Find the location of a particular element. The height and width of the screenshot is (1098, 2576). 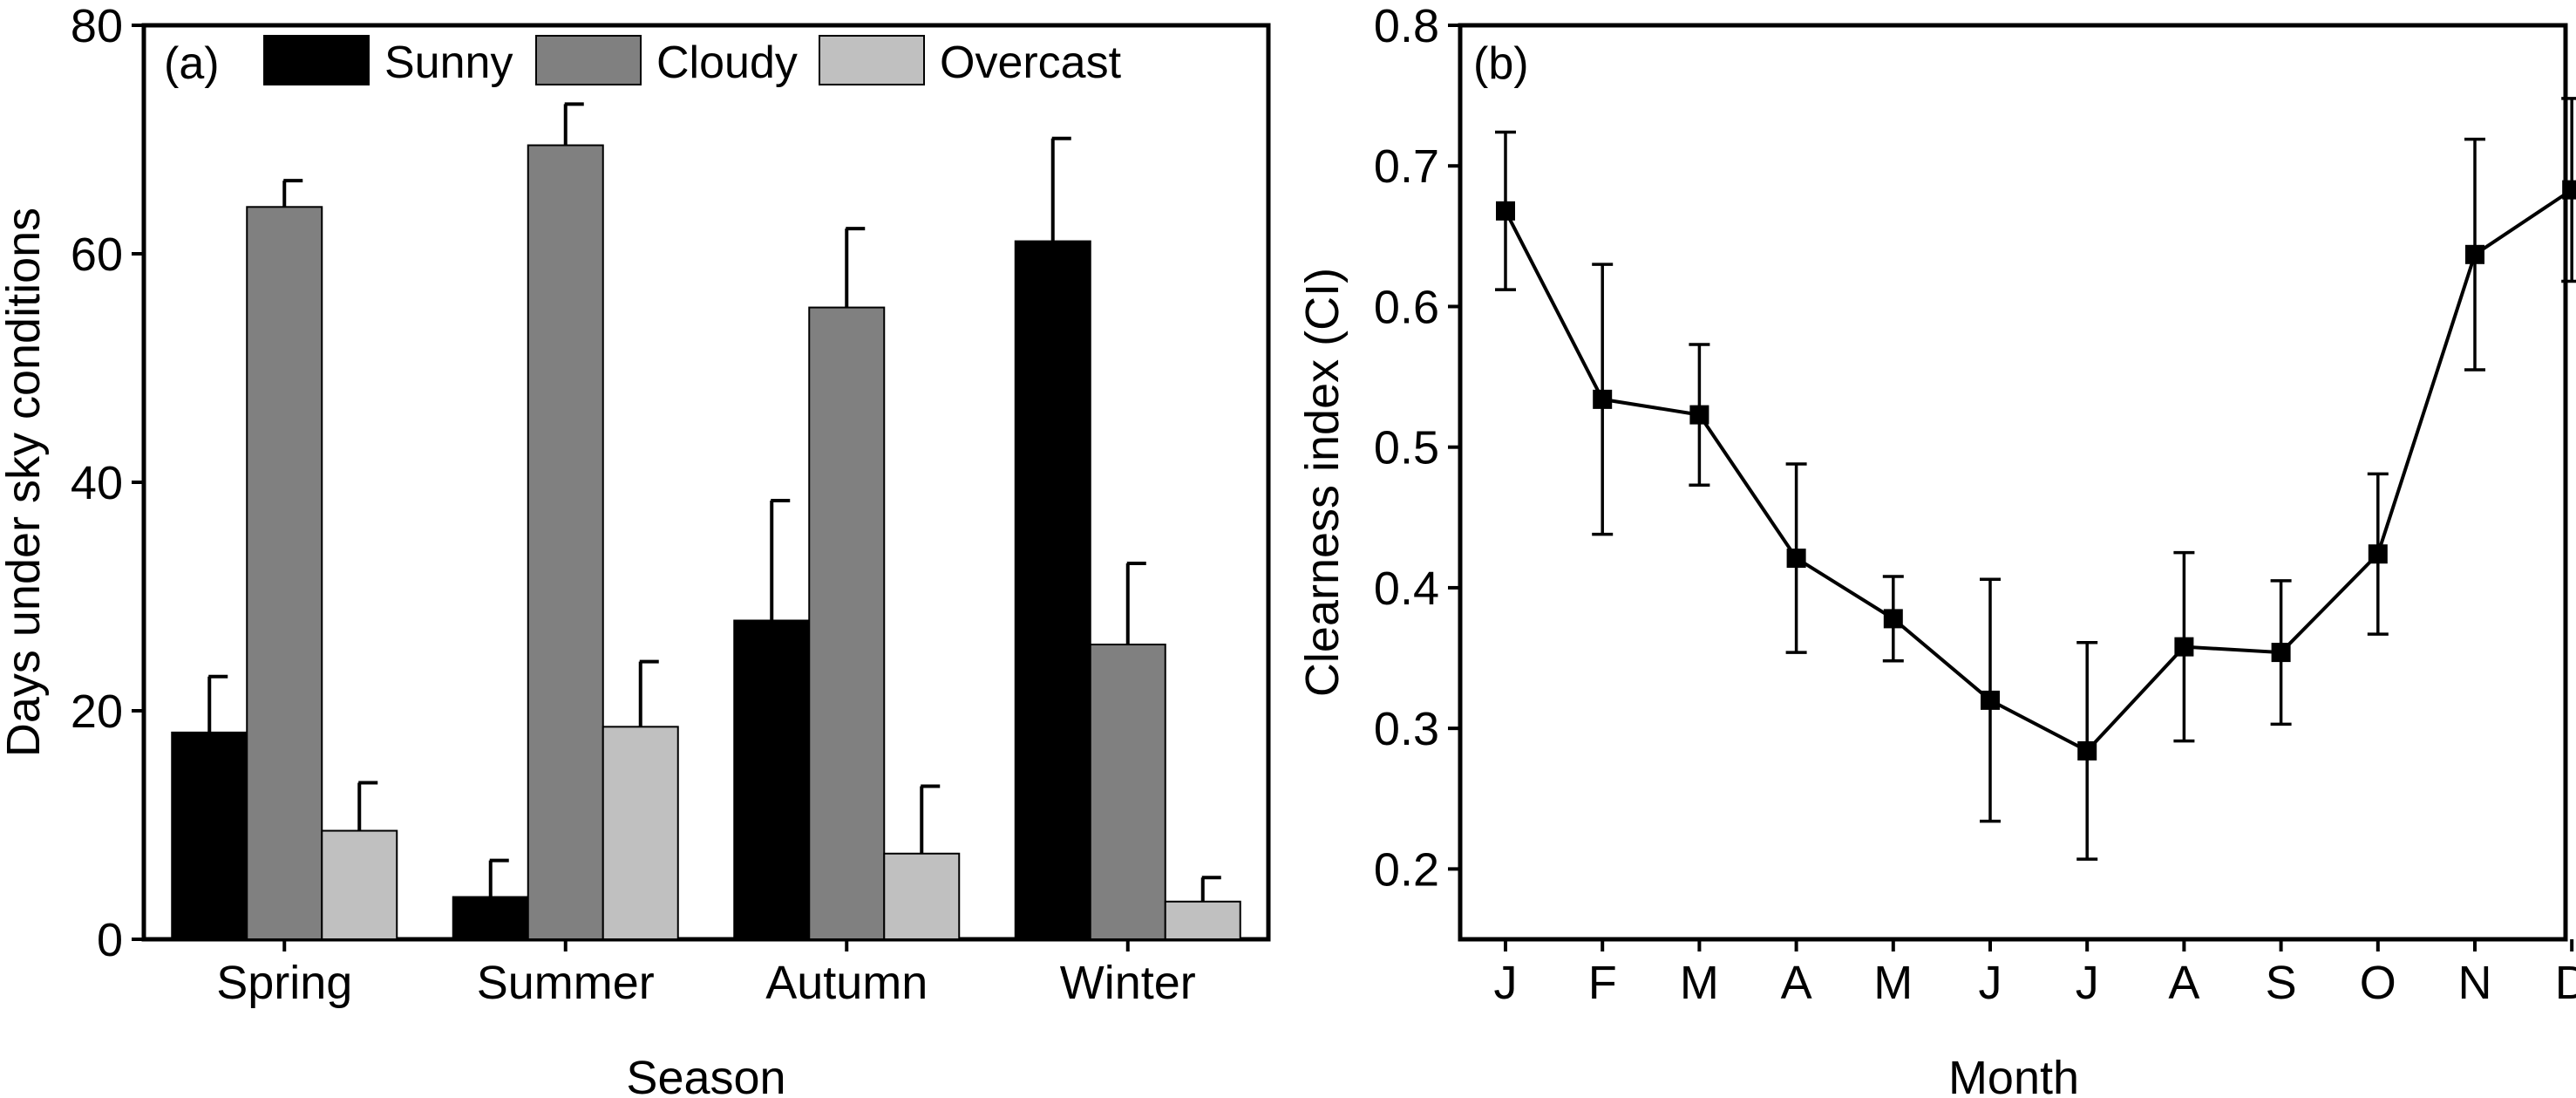

y-axis-title-a: Days under sky conditions is located at coordinates (25, 482).